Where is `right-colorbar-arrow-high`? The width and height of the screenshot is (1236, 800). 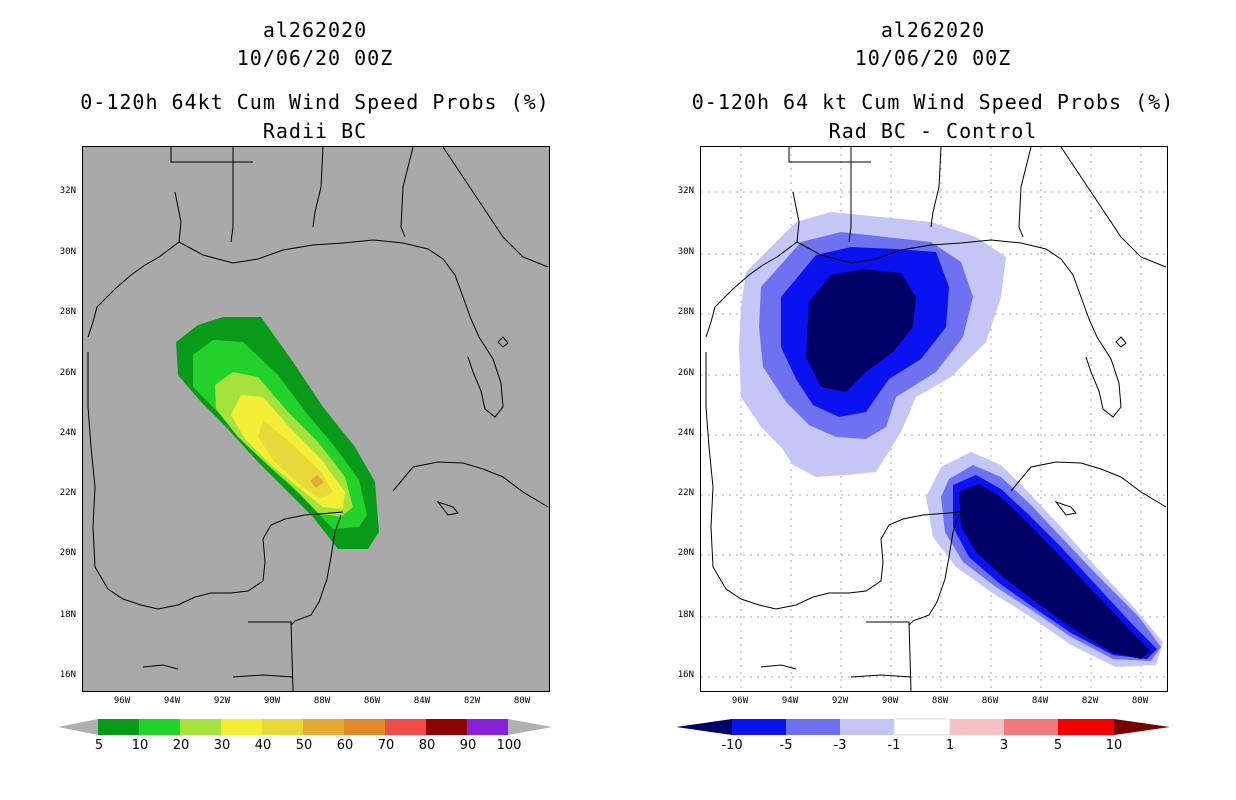
right-colorbar-arrow-high is located at coordinates (1142, 727).